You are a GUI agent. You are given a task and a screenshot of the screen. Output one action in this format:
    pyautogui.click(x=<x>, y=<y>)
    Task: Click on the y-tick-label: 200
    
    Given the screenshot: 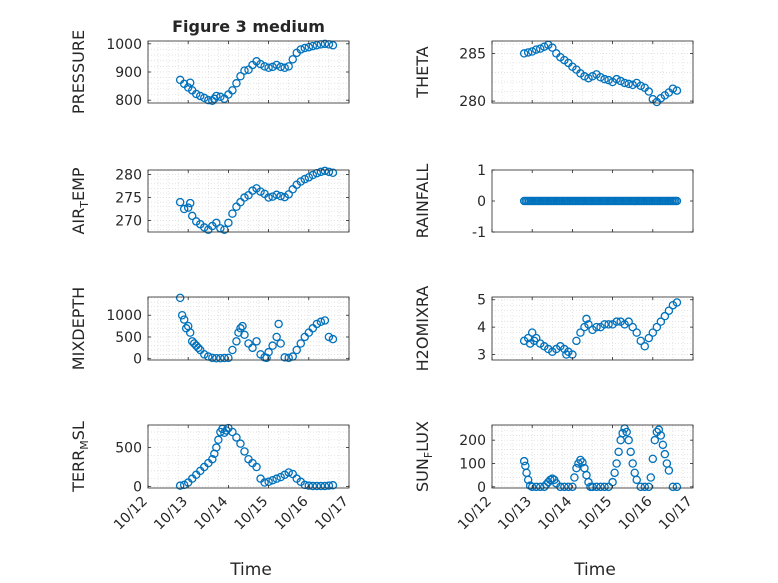 What is the action you would take?
    pyautogui.click(x=472, y=441)
    